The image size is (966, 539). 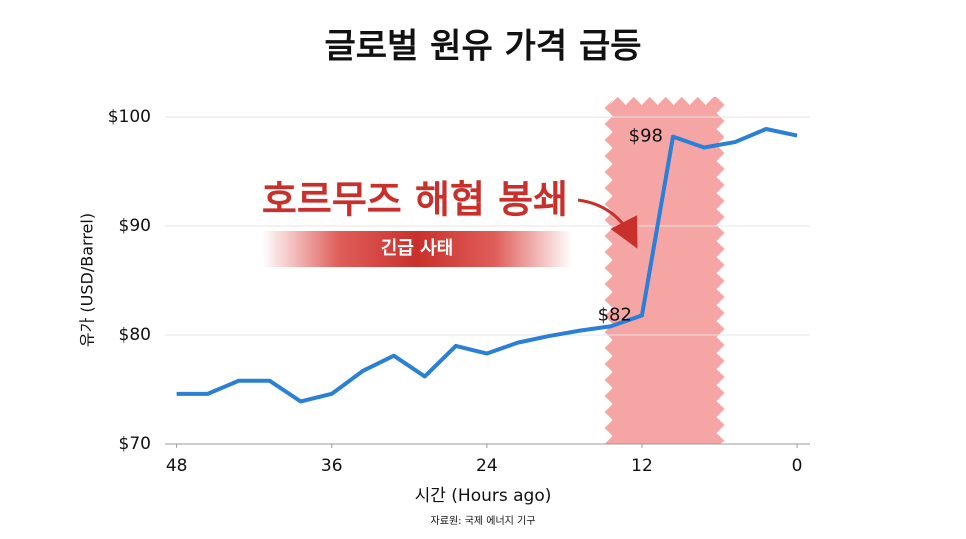 I want to click on x-tick-label: 24, so click(x=487, y=466).